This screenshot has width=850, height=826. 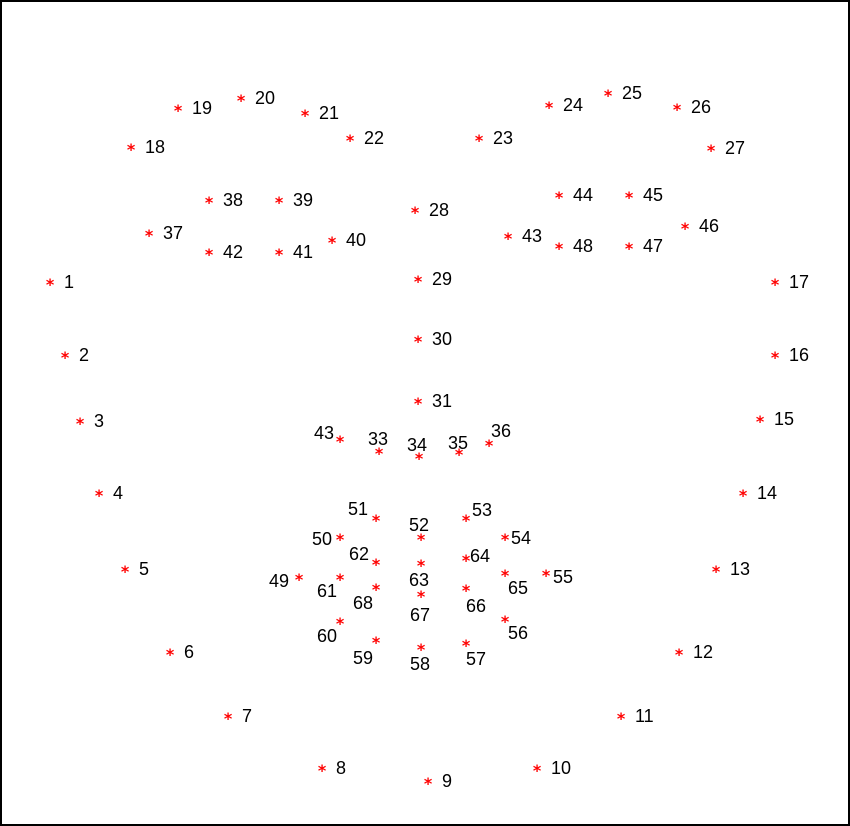 I want to click on landmark-label: 13, so click(x=740, y=569).